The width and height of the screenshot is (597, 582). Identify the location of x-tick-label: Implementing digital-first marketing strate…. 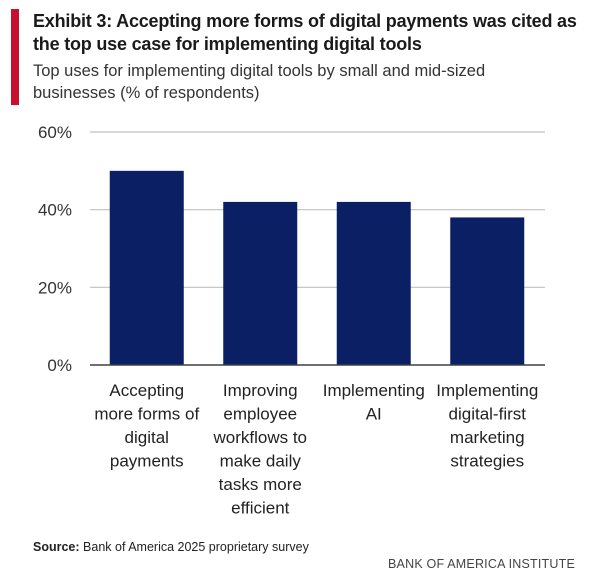
(487, 426).